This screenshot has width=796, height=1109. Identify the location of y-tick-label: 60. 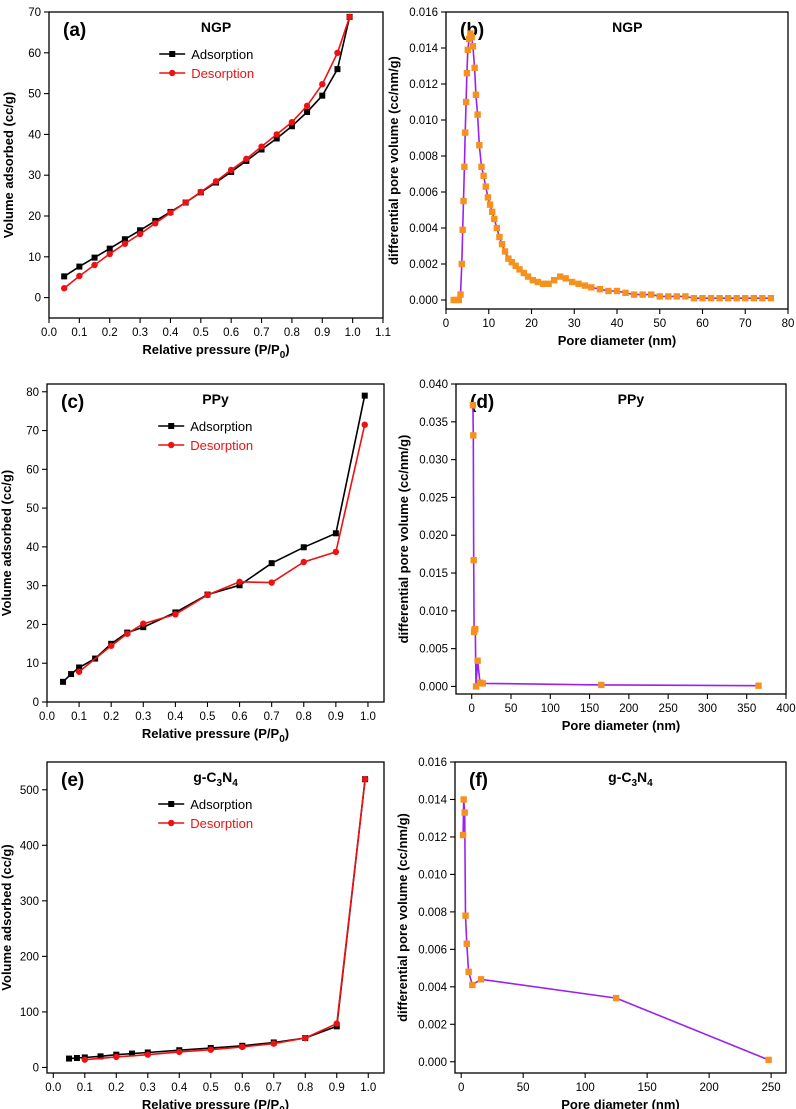
(32, 470).